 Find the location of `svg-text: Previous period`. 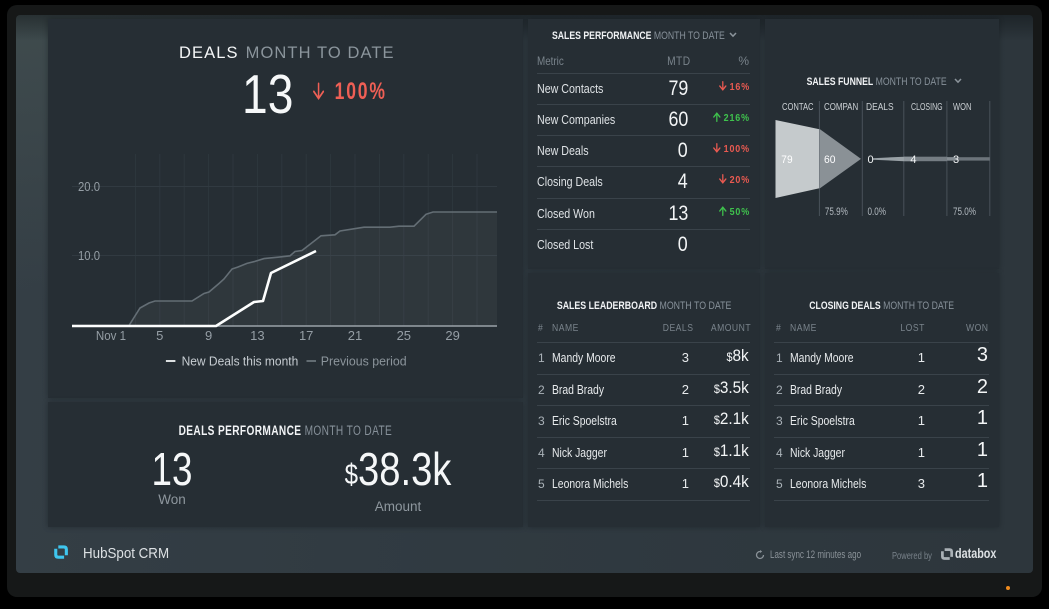

svg-text: Previous period is located at coordinates (364, 361).